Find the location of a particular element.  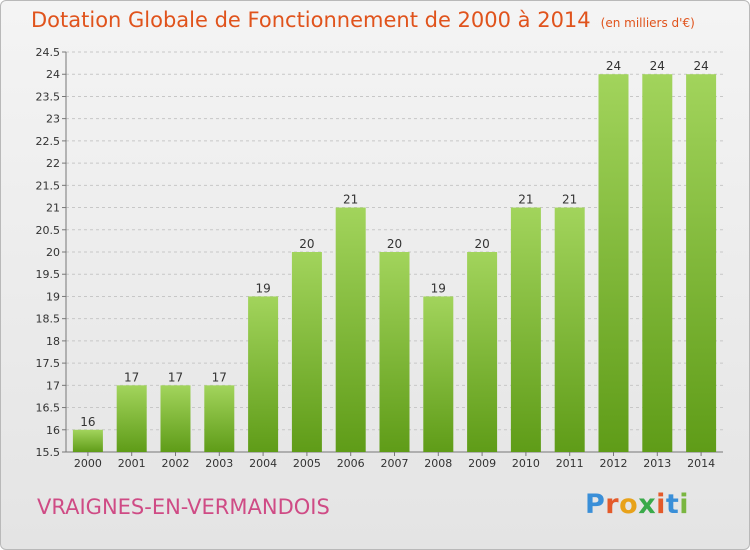

y-tick-label: 21.5 is located at coordinates (48, 185).